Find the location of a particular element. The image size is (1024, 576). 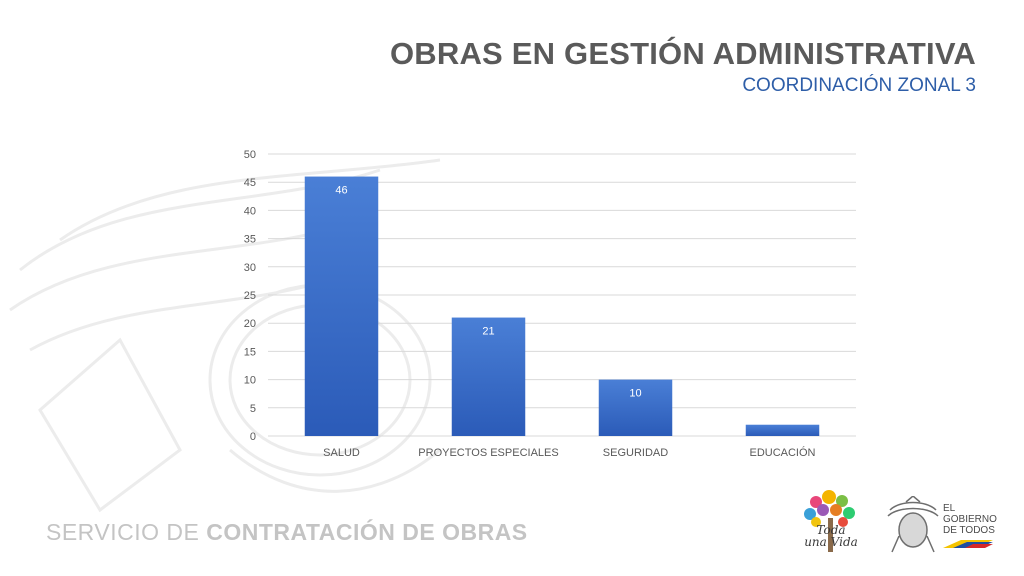

logo-text-una: una is located at coordinates (815, 542).